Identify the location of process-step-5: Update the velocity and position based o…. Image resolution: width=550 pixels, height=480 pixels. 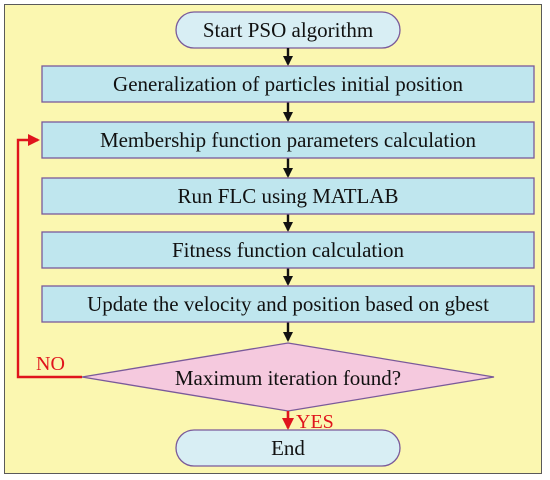
(288, 304).